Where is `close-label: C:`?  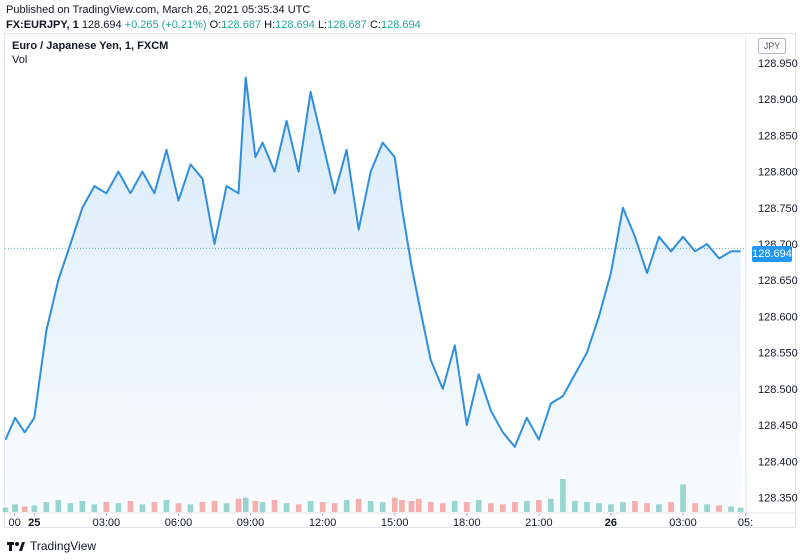
close-label: C: is located at coordinates (375, 25).